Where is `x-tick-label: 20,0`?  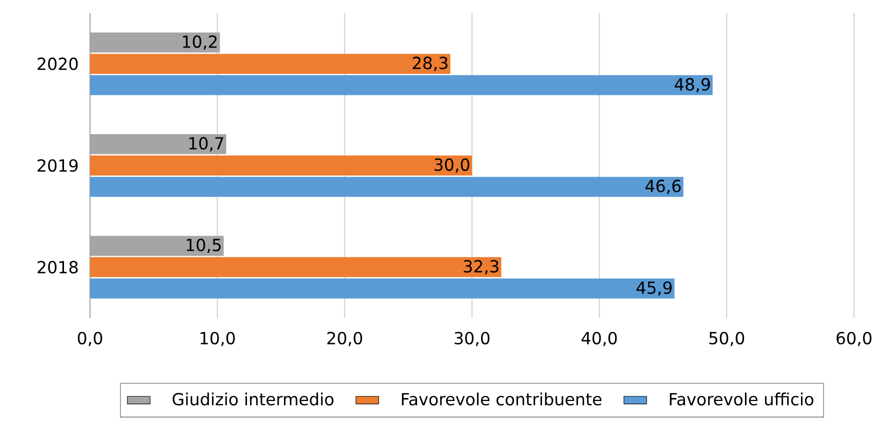
x-tick-label: 20,0 is located at coordinates (344, 339).